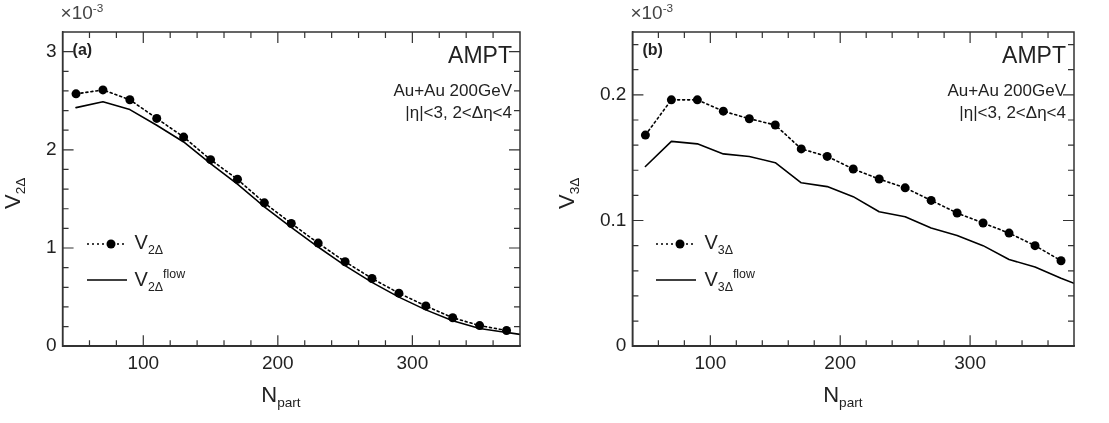 The height and width of the screenshot is (423, 1109). Describe the element at coordinates (613, 219) in the screenshot. I see `y-tick-label: 0.1` at that location.